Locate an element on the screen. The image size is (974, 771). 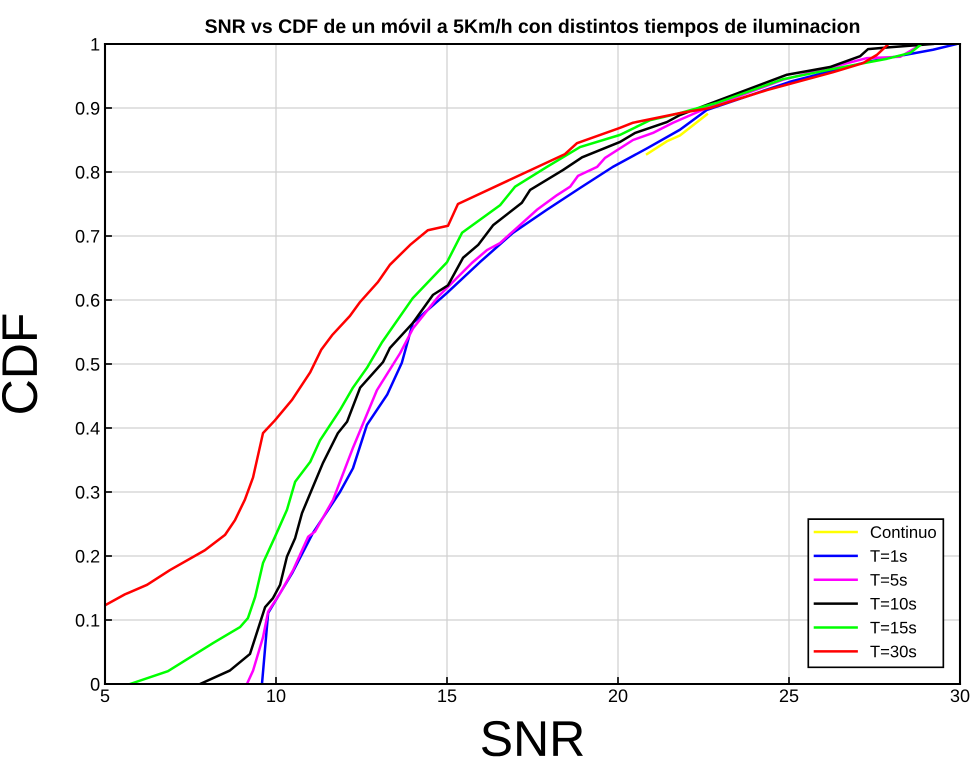
x-tick-label: 30 is located at coordinates (960, 695).